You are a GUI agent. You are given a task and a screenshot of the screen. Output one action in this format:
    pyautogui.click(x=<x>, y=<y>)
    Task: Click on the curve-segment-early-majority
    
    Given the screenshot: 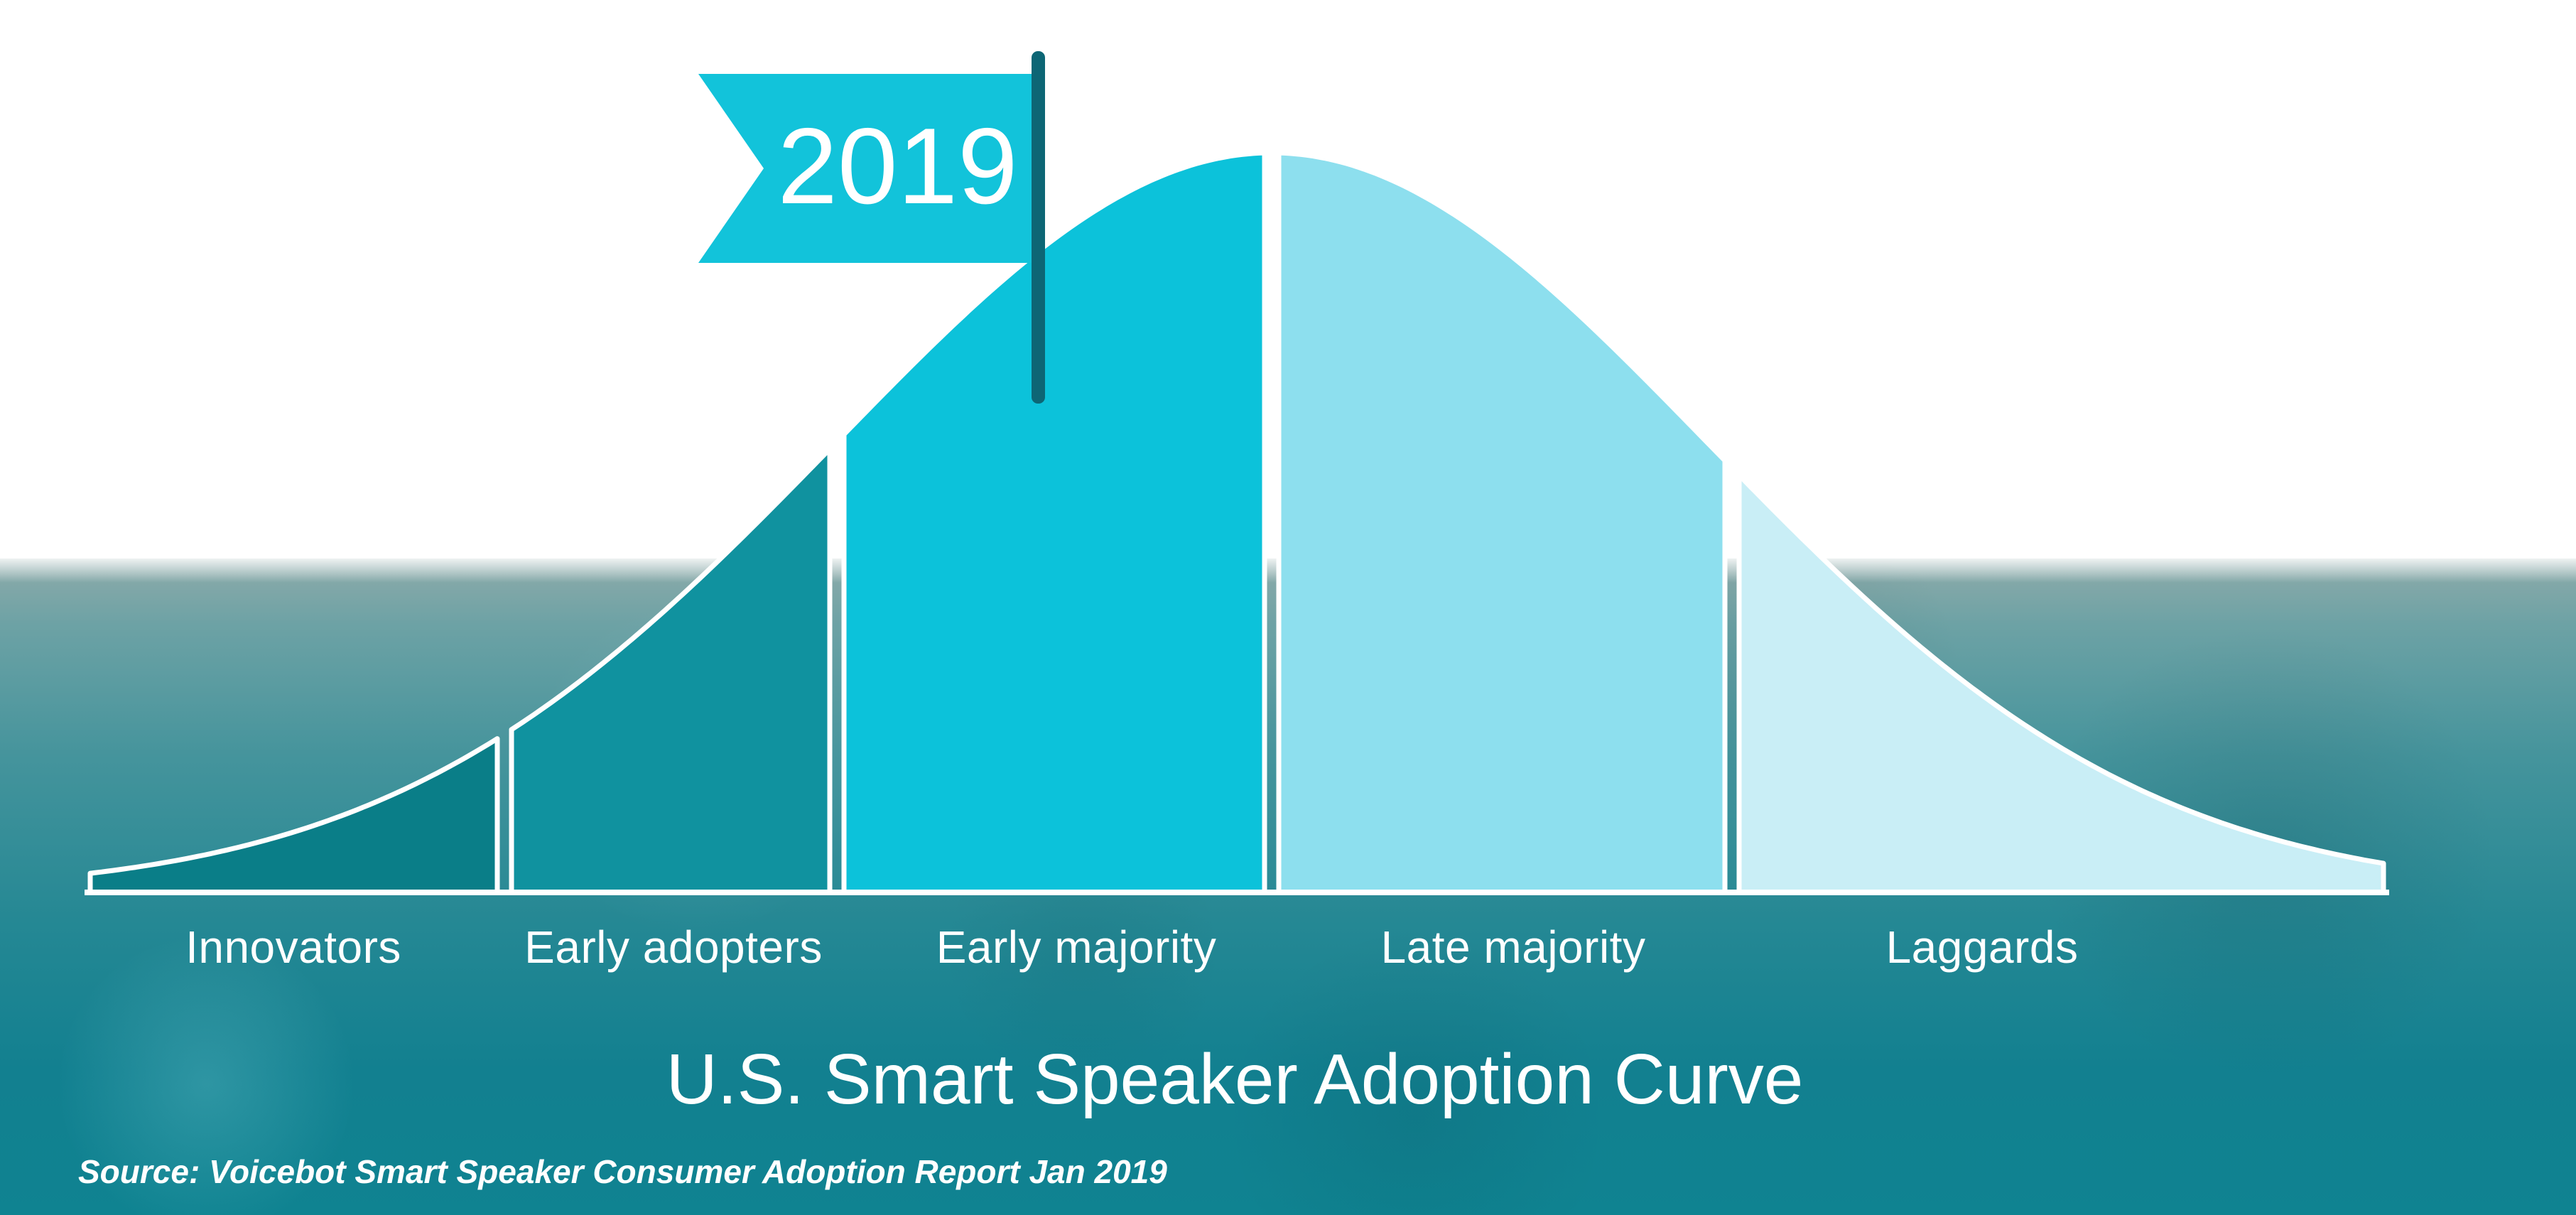 What is the action you would take?
    pyautogui.click(x=1054, y=522)
    